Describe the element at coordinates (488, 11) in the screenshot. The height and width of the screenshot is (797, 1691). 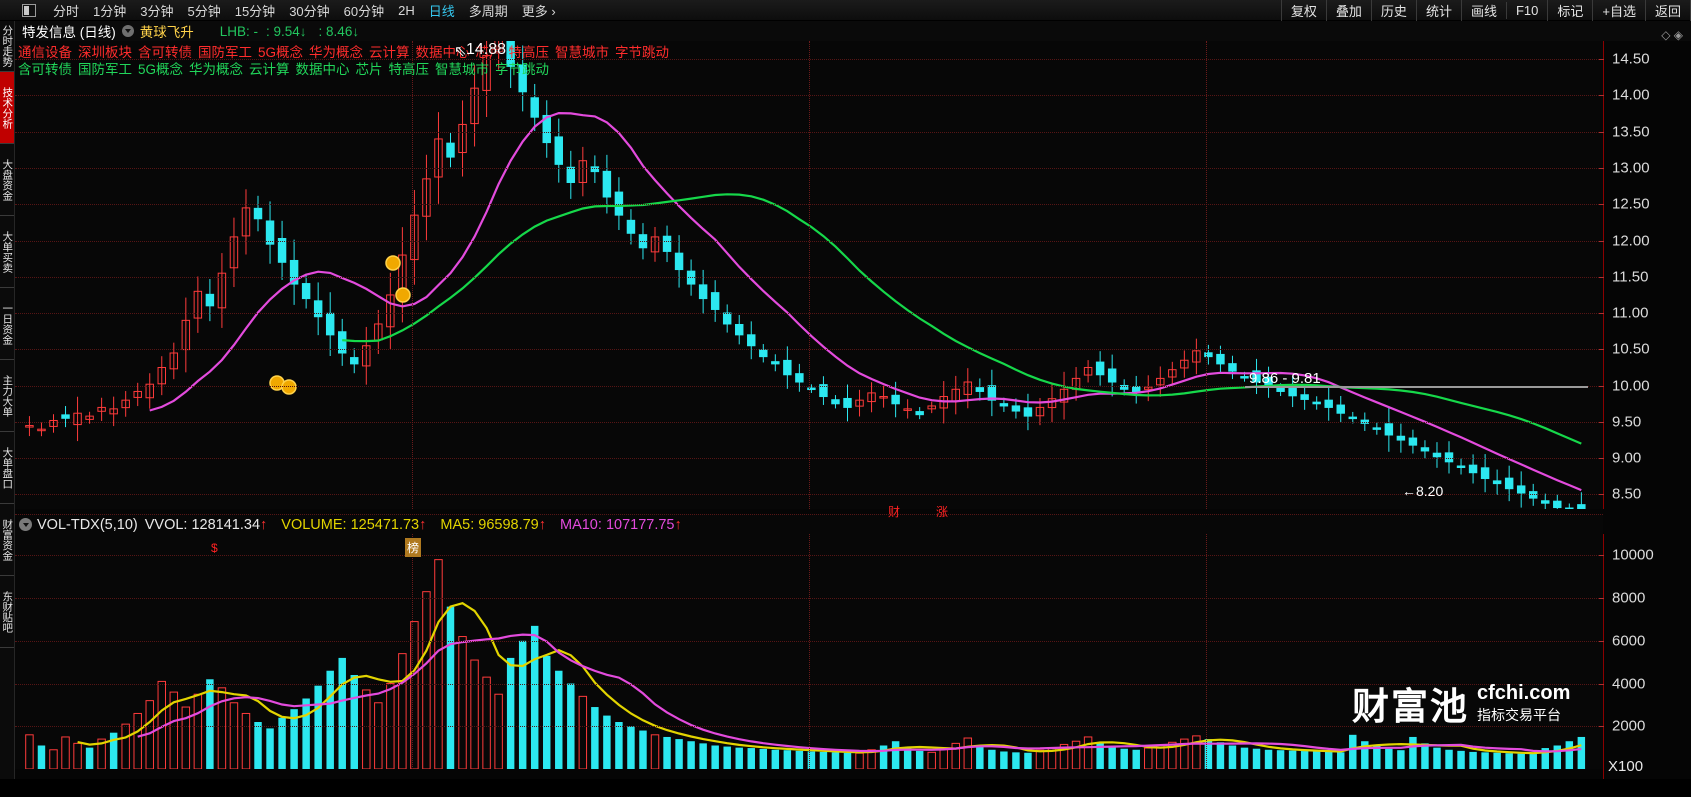
I see `period-multi: 多周期` at that location.